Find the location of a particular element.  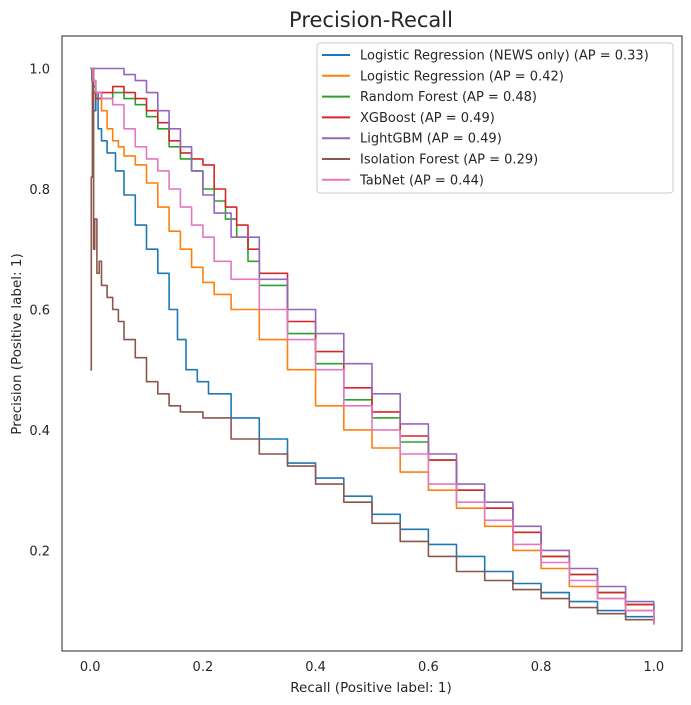

x-tick-label-4: 0.8 is located at coordinates (541, 667).